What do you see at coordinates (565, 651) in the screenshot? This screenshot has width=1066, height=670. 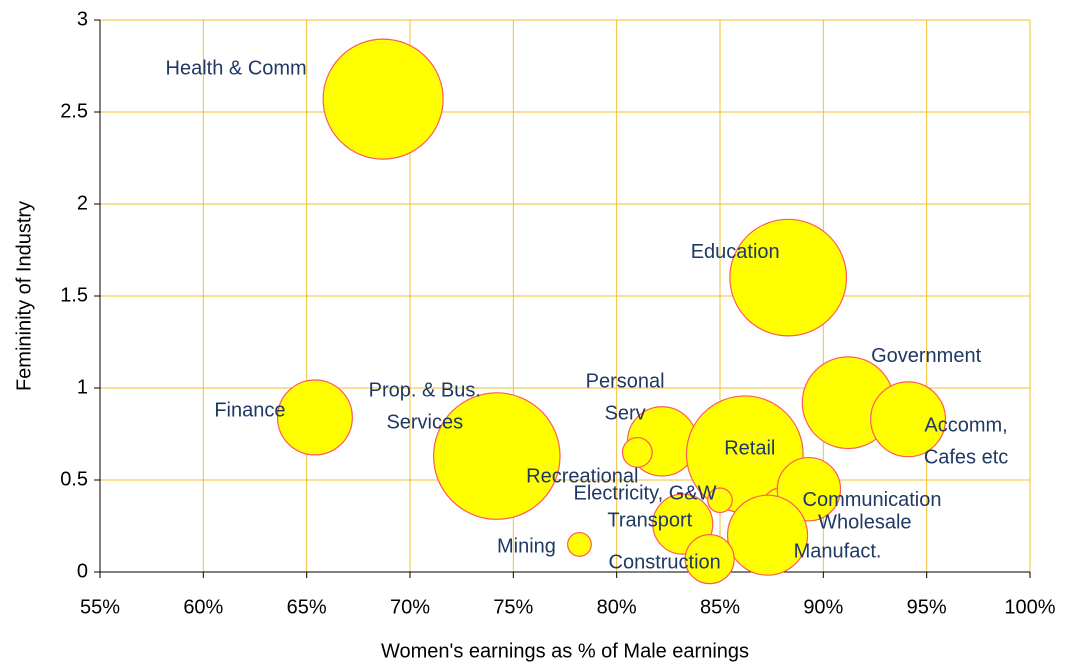 I see `x-axis-label: Women's earnings as % of Male earnings` at bounding box center [565, 651].